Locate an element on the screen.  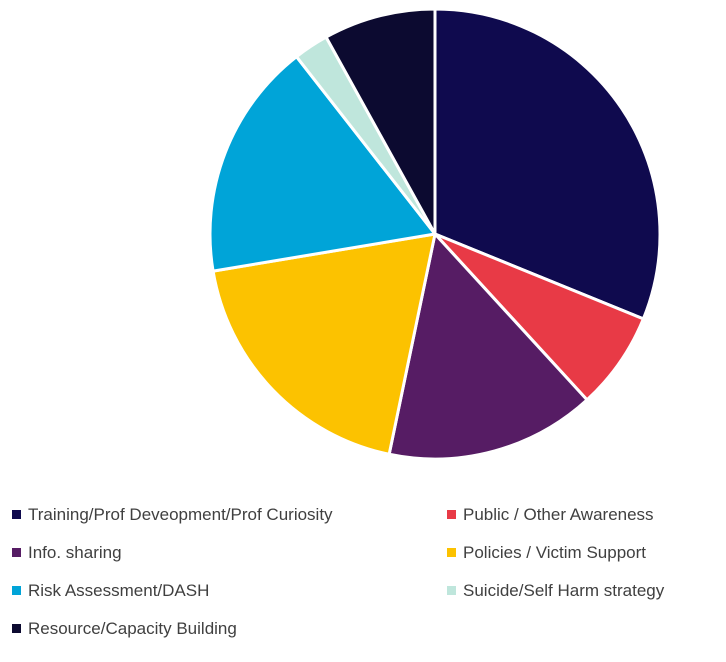
legend-item: Info. sharing is located at coordinates (67, 552).